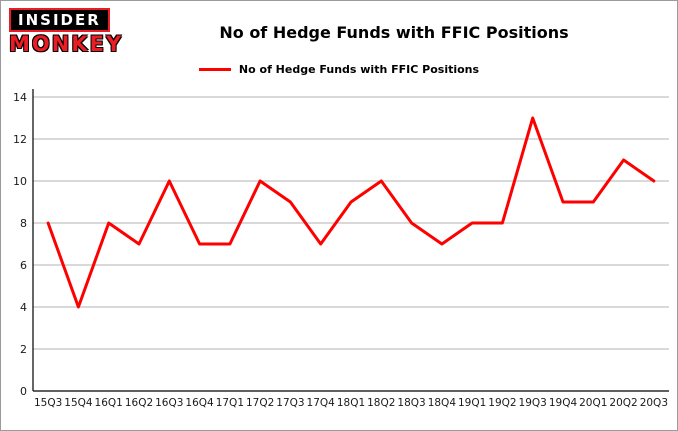 This screenshot has width=678, height=431. Describe the element at coordinates (381, 403) in the screenshot. I see `x-tick-label: 18Q2` at that location.